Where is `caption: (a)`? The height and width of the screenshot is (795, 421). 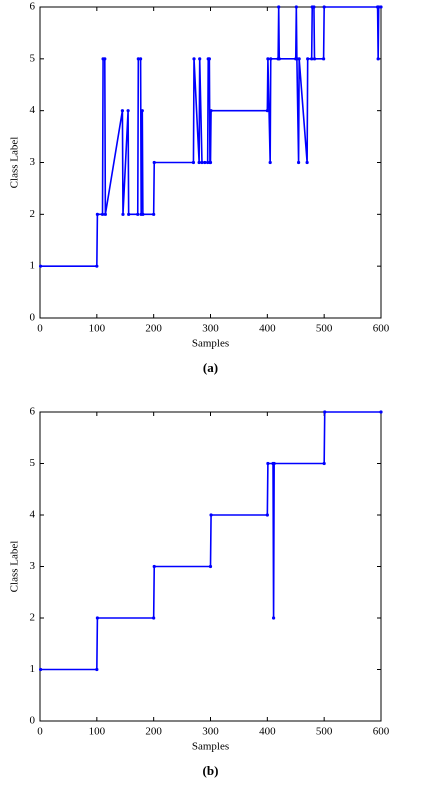
caption: (a) is located at coordinates (210, 367).